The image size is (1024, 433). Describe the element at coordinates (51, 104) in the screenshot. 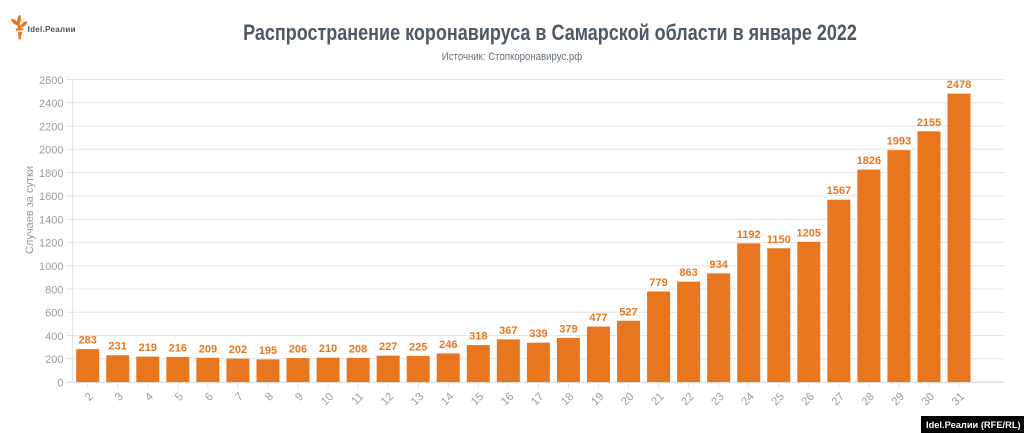

I see `svg-text: 2400` at that location.